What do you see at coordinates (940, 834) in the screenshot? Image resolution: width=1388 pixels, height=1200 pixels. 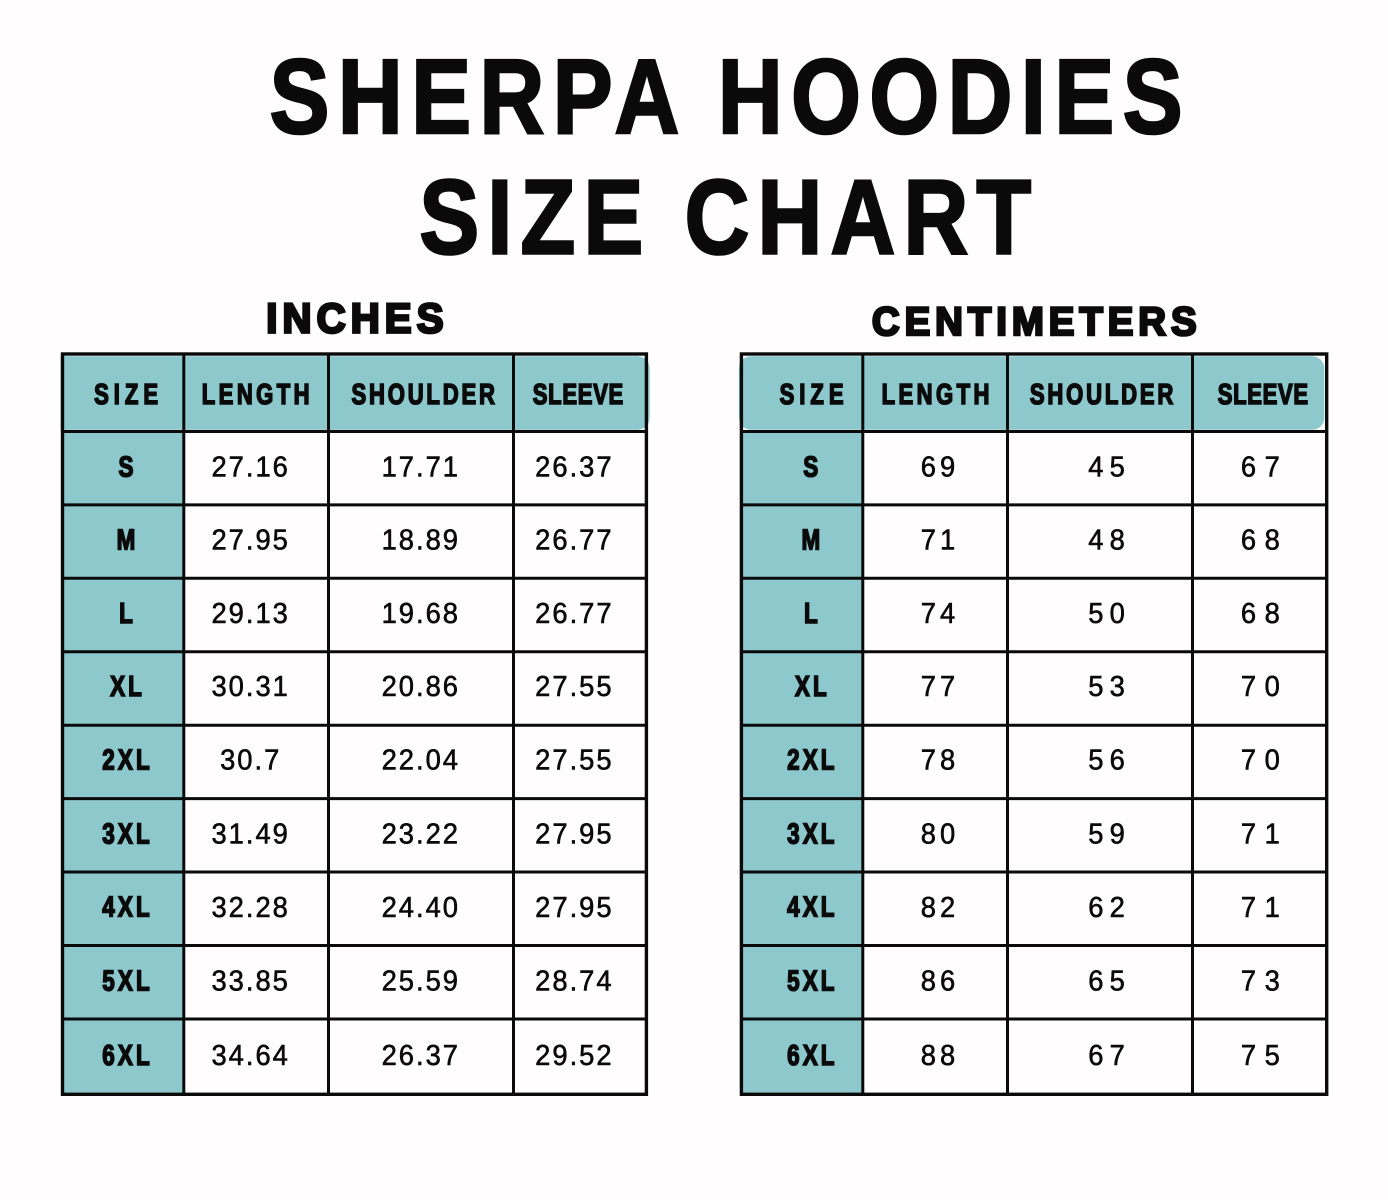 I see `svg-text: 80` at bounding box center [940, 834].